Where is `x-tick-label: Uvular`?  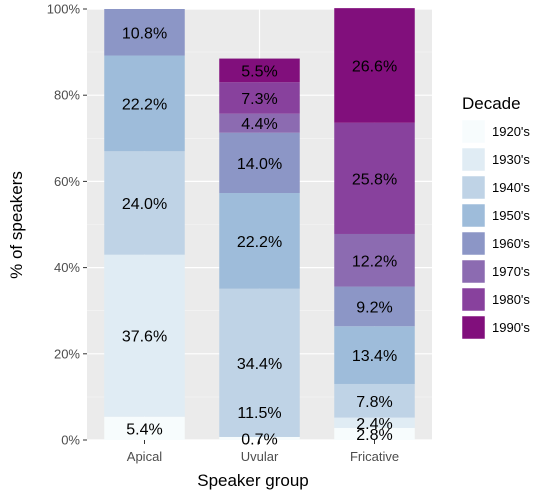 x-tick-label: Uvular is located at coordinates (260, 456).